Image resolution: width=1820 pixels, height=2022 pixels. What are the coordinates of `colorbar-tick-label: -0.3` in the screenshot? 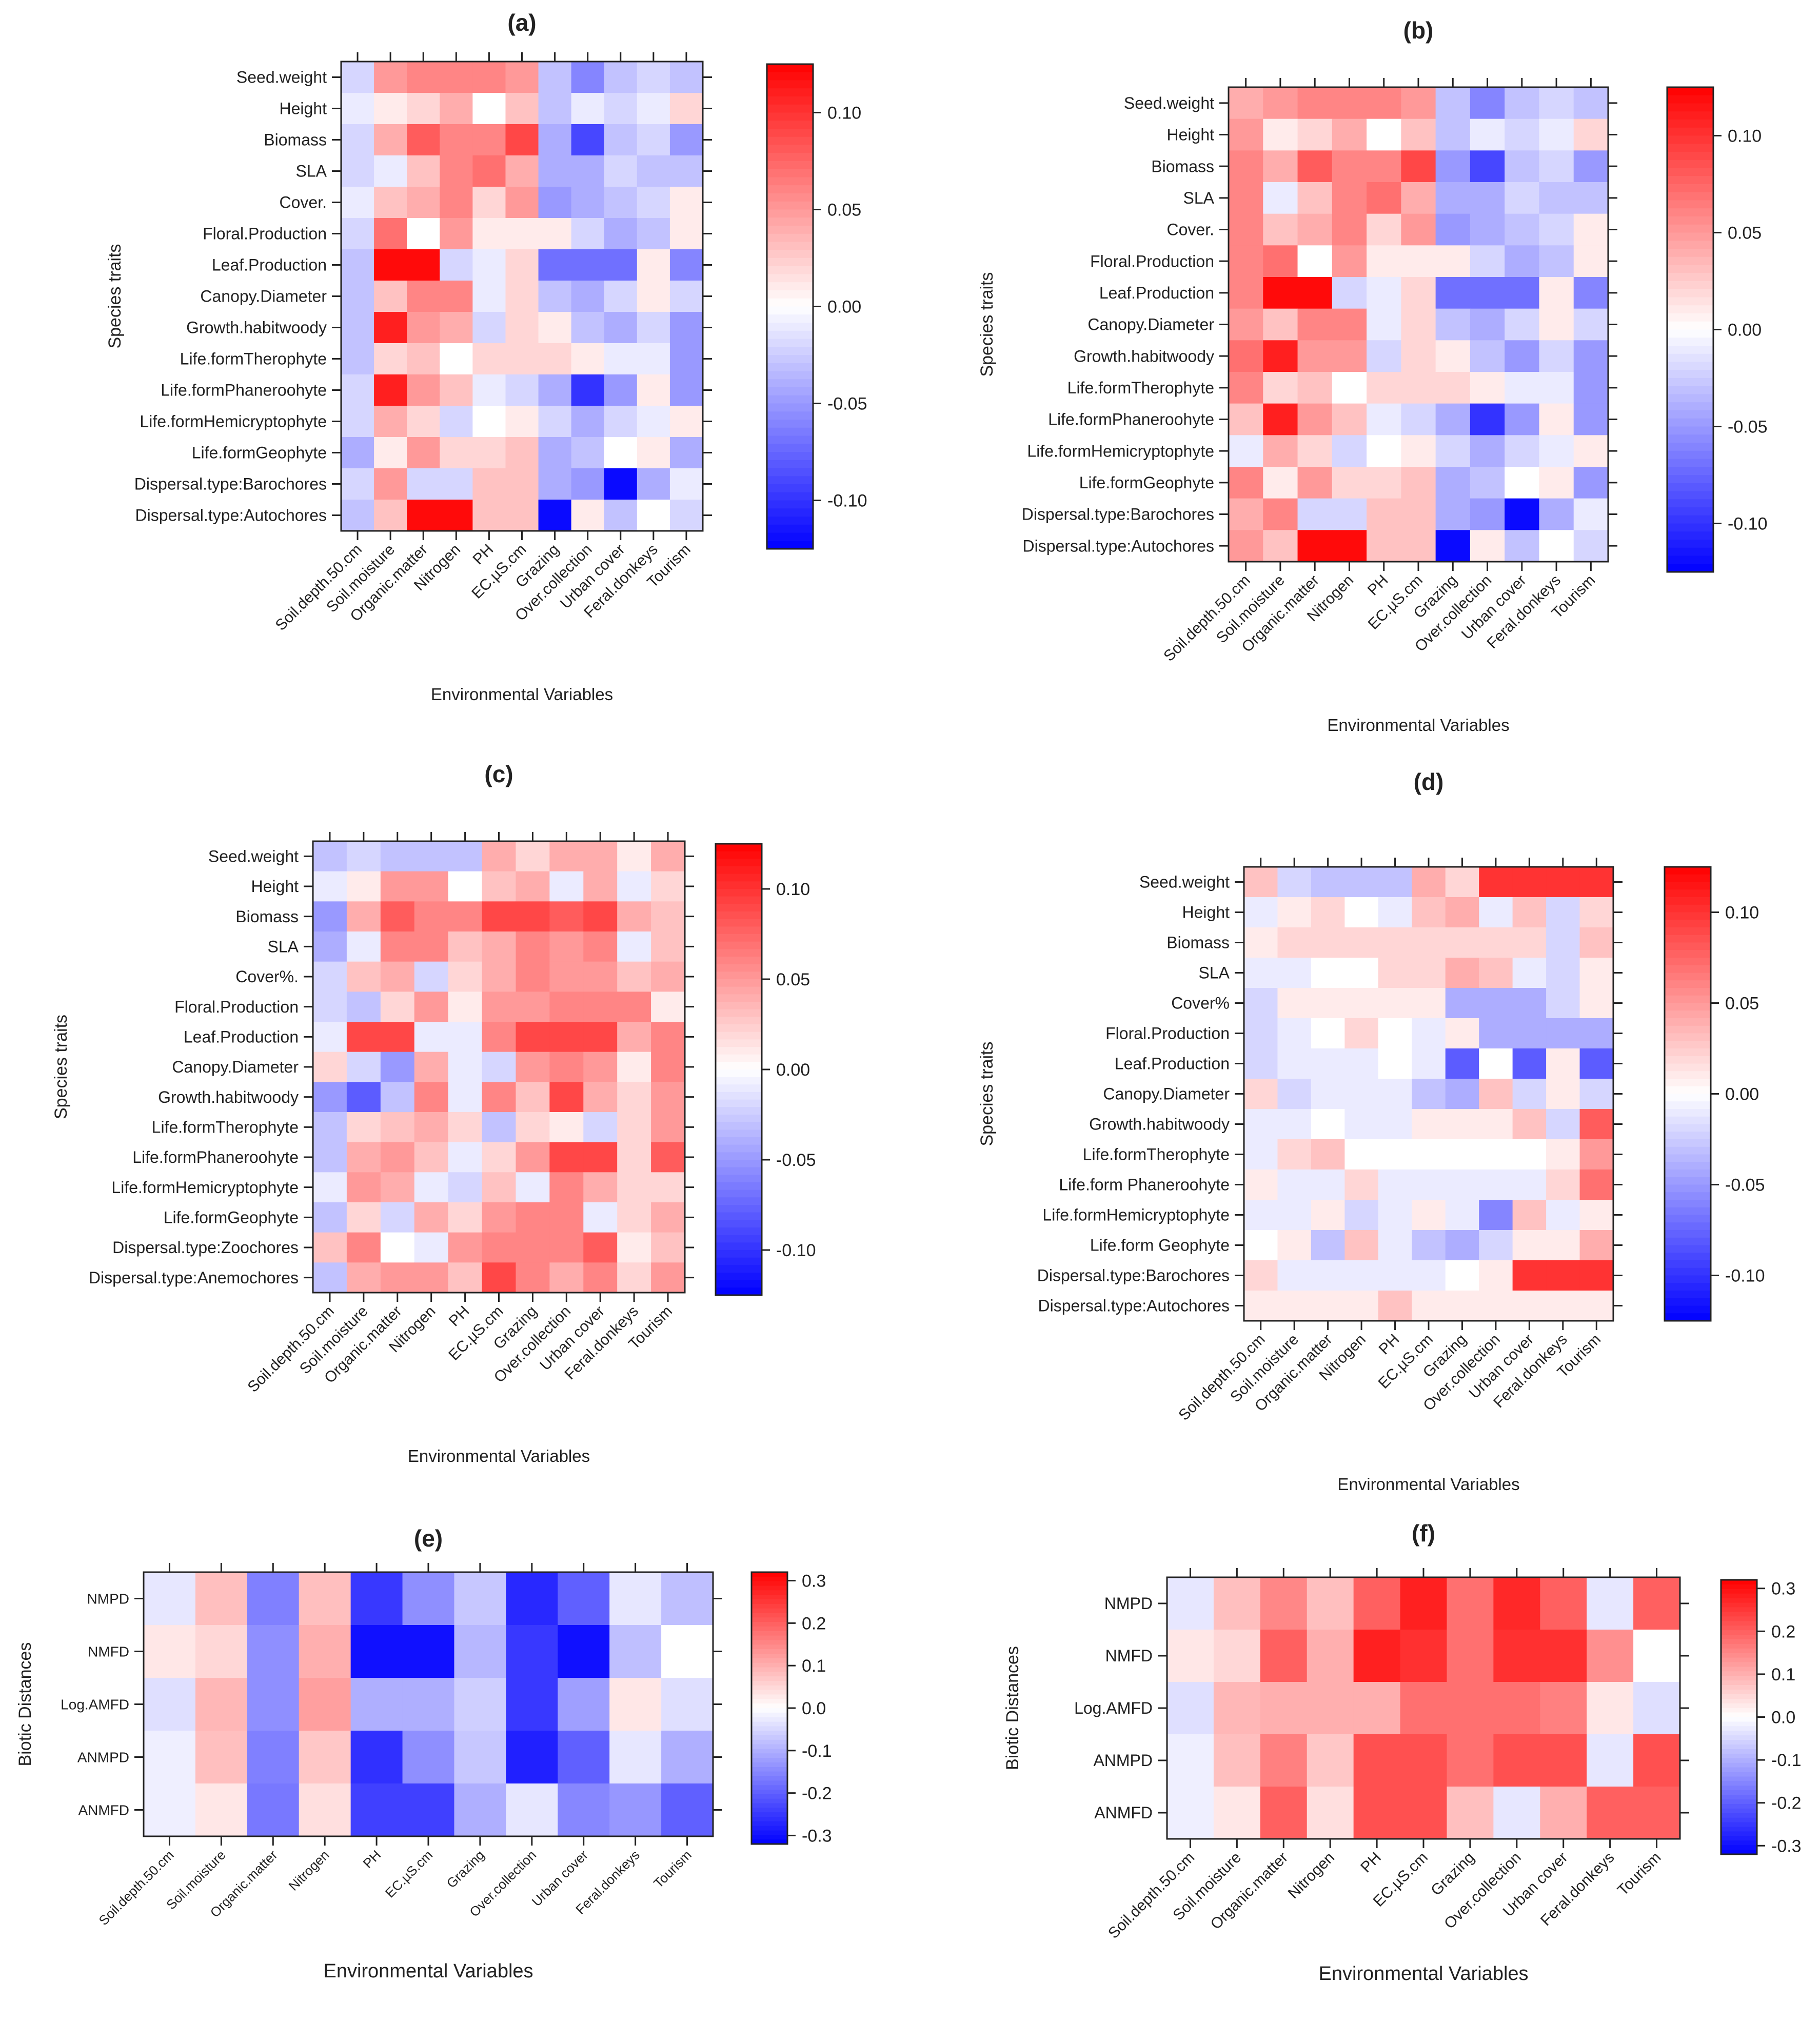 It's located at (1786, 1846).